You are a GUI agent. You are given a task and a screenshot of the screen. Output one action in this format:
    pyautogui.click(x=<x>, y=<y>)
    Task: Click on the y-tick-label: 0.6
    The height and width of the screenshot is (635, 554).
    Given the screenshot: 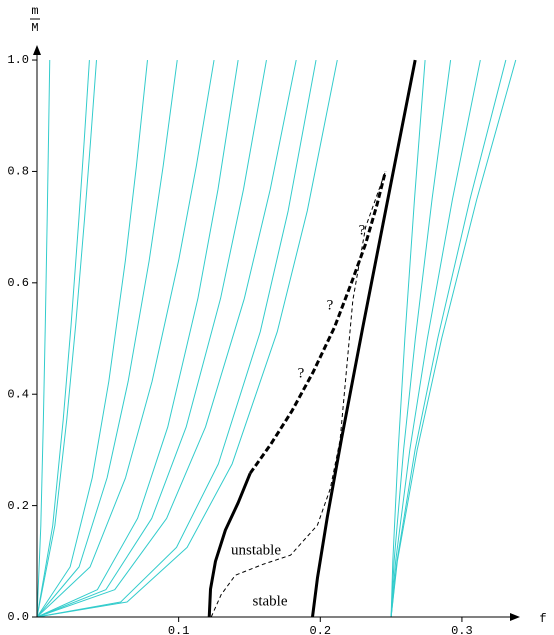 What is the action you would take?
    pyautogui.click(x=18, y=283)
    